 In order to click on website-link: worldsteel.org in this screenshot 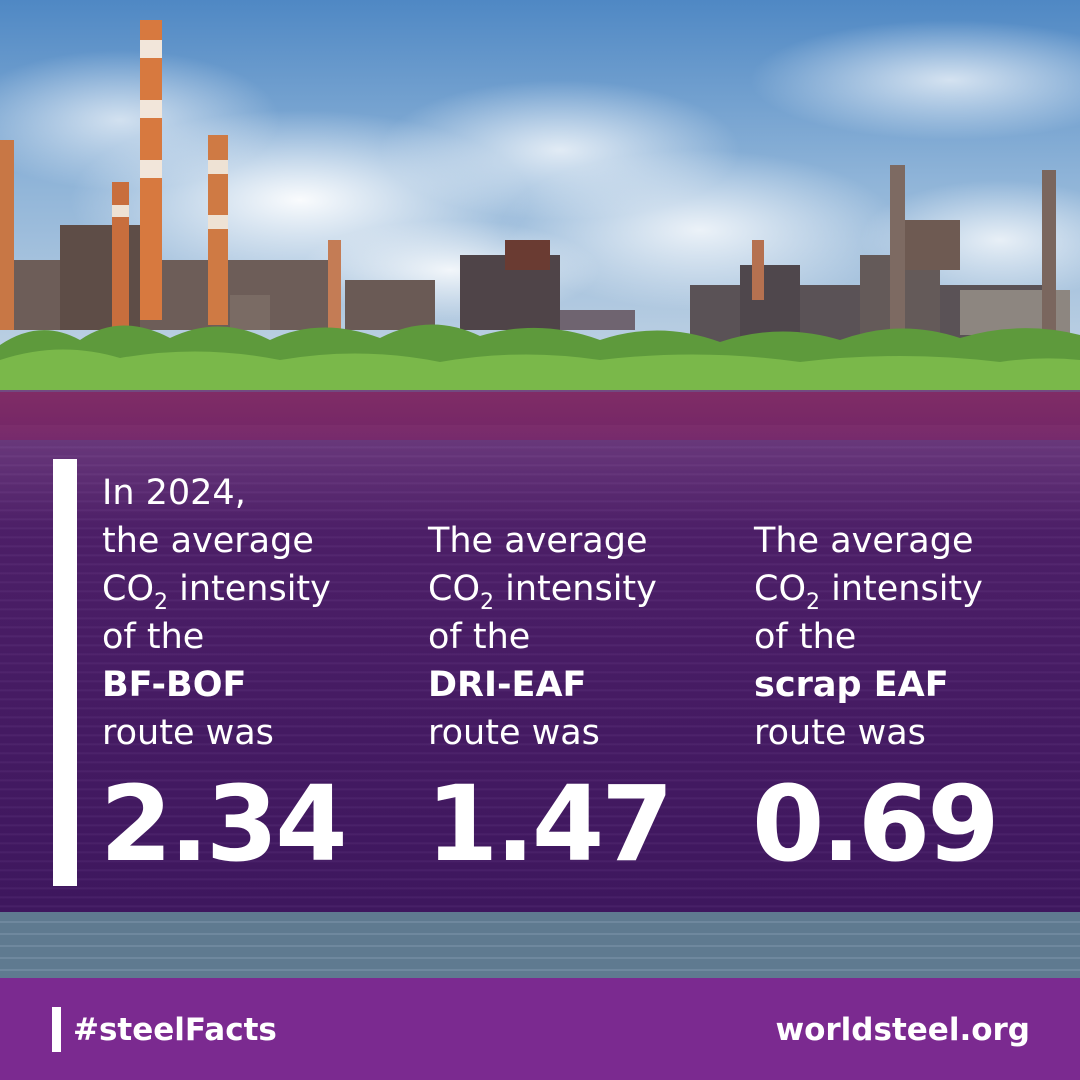, I will do `click(902, 1030)`.